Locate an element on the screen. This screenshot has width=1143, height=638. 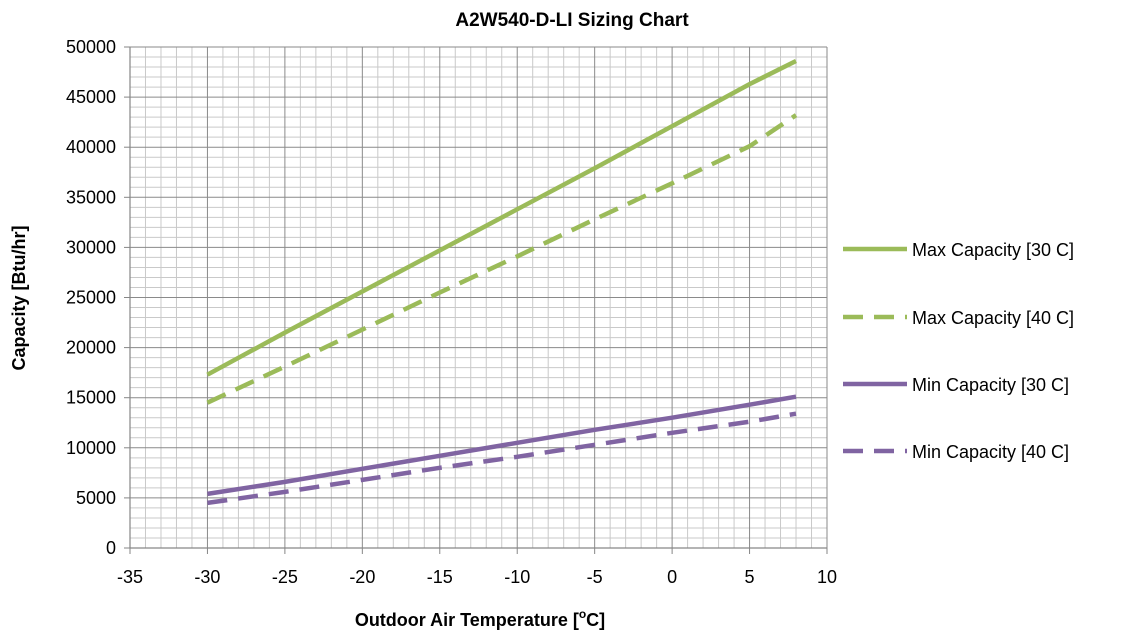
y-tick-label: 10000 is located at coordinates (91, 448).